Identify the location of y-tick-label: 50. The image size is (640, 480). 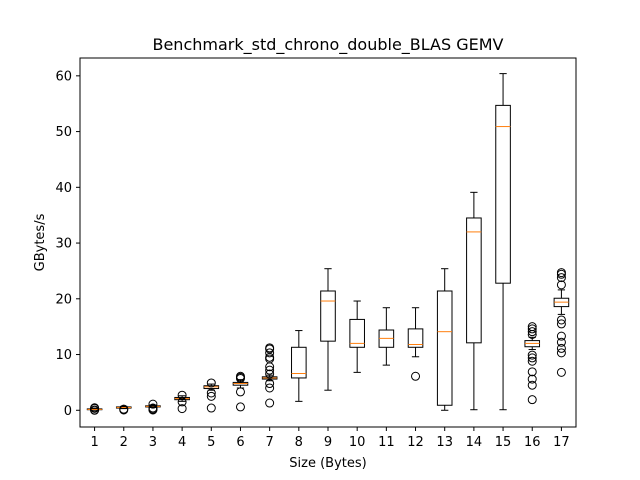
(63, 132).